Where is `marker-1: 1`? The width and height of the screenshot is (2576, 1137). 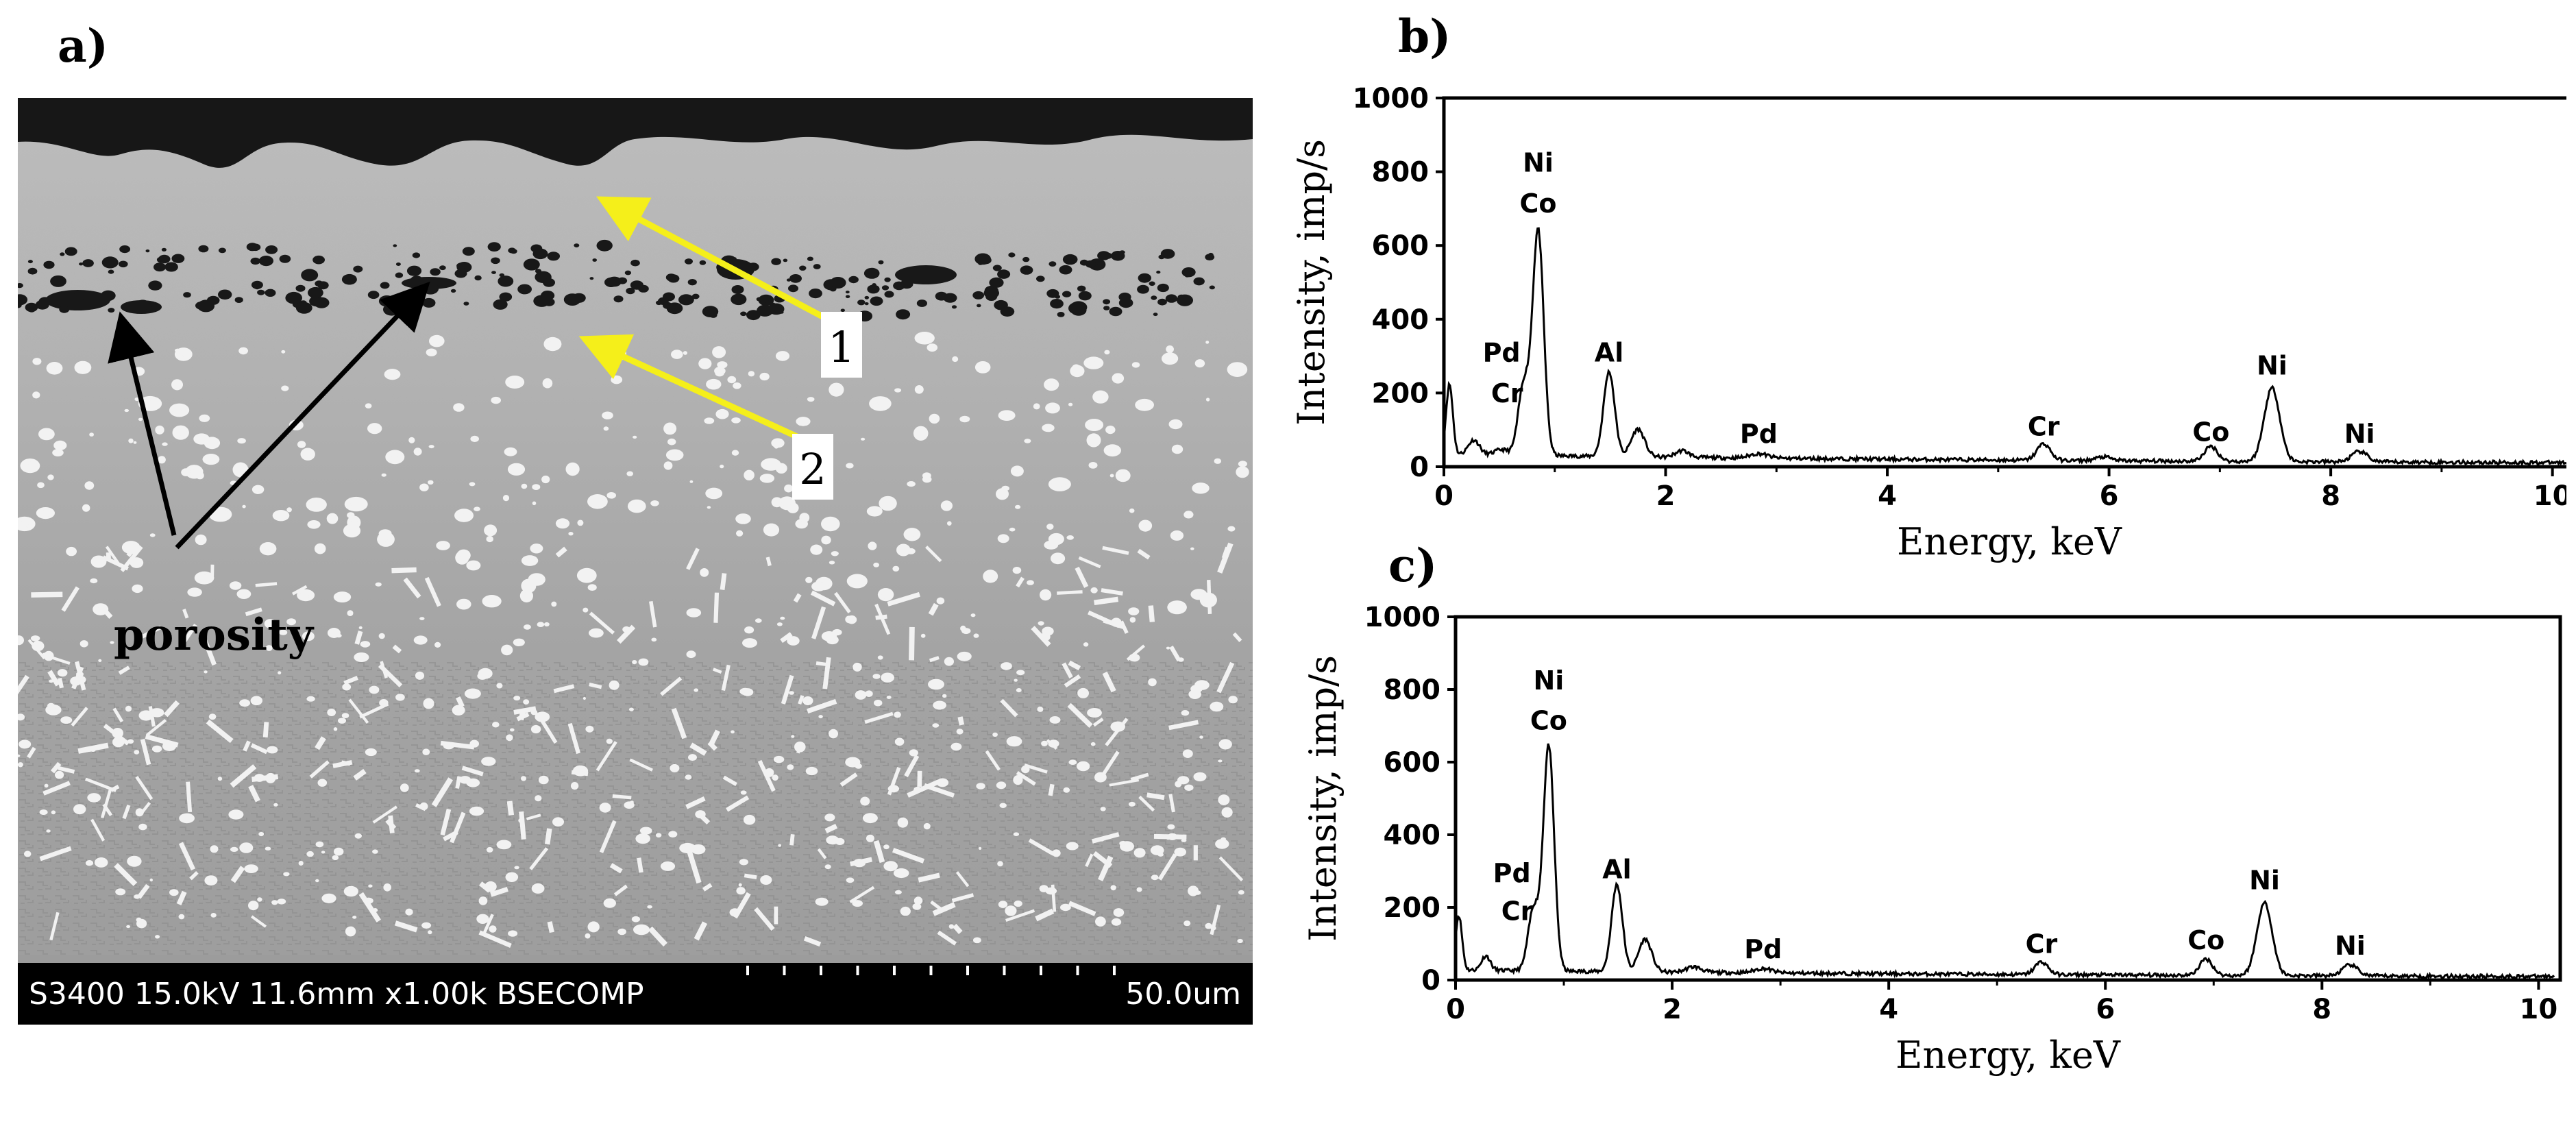
marker-1: 1 is located at coordinates (842, 347).